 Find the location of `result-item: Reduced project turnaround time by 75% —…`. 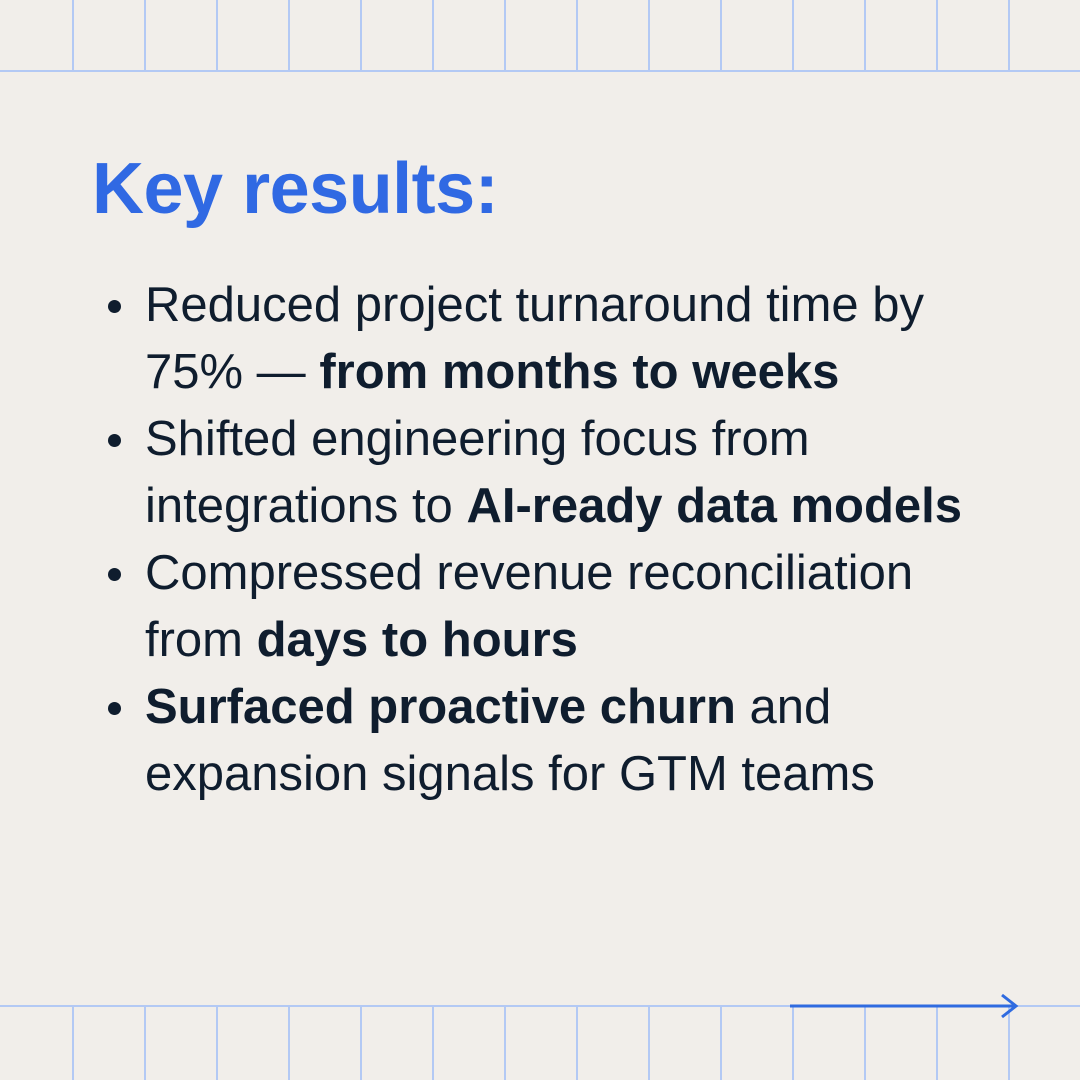

result-item: Reduced project turnaround time by 75% —… is located at coordinates (551, 339).